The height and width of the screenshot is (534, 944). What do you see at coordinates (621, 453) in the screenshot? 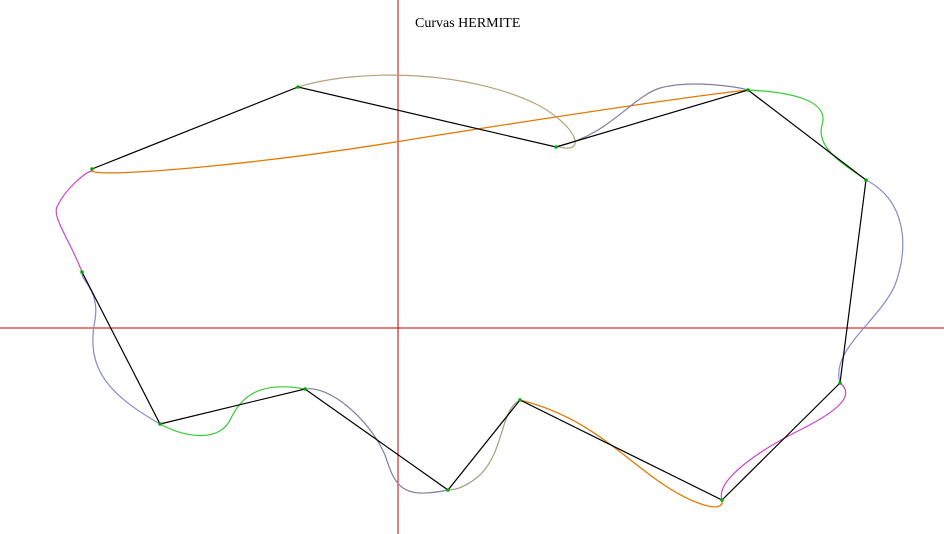
I see `curve-orange-bottom` at bounding box center [621, 453].